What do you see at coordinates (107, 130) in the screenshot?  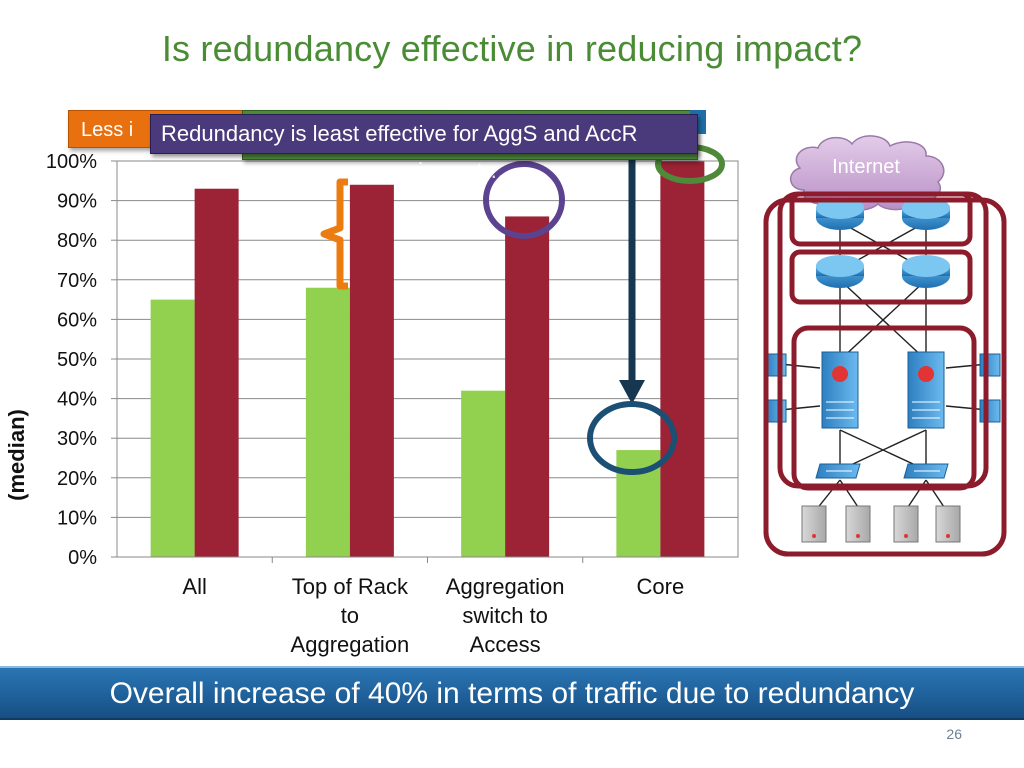 I see `callout-orange-text: Less i` at bounding box center [107, 130].